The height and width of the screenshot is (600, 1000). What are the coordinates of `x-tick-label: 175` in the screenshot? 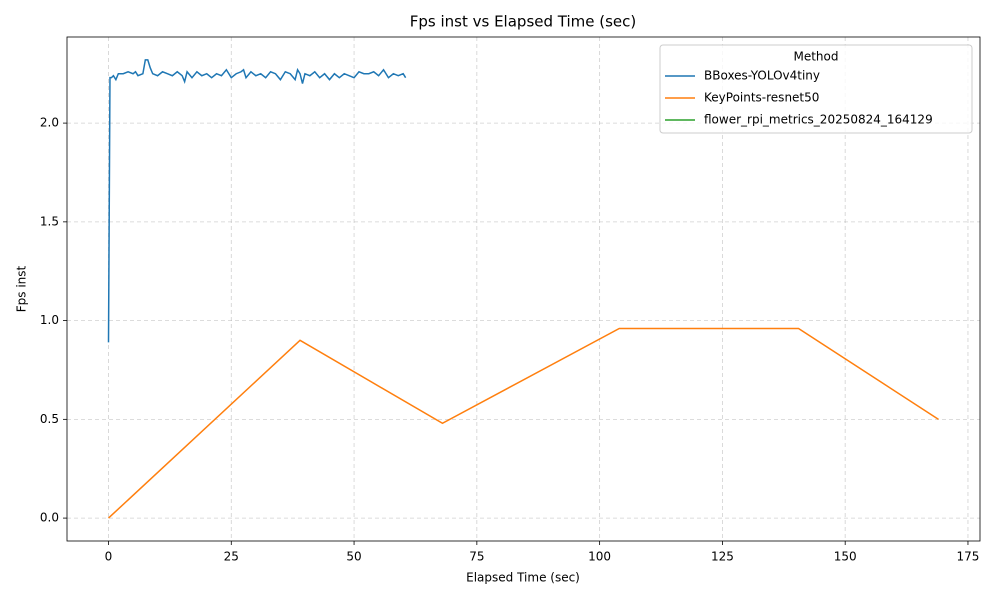 It's located at (968, 557).